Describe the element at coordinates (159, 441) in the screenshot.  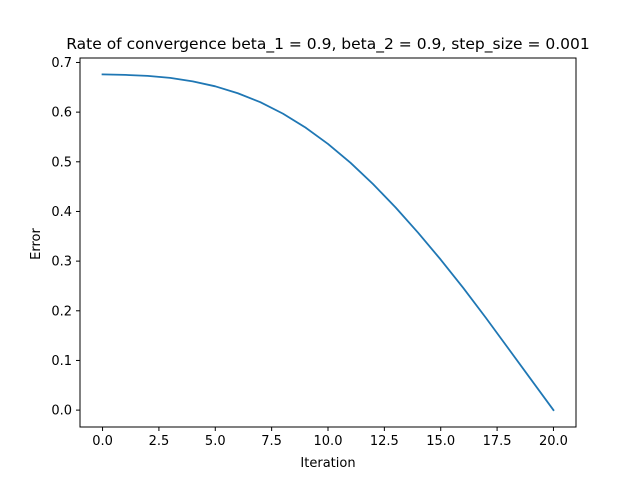
I see `x-tick-label: 2.5` at that location.